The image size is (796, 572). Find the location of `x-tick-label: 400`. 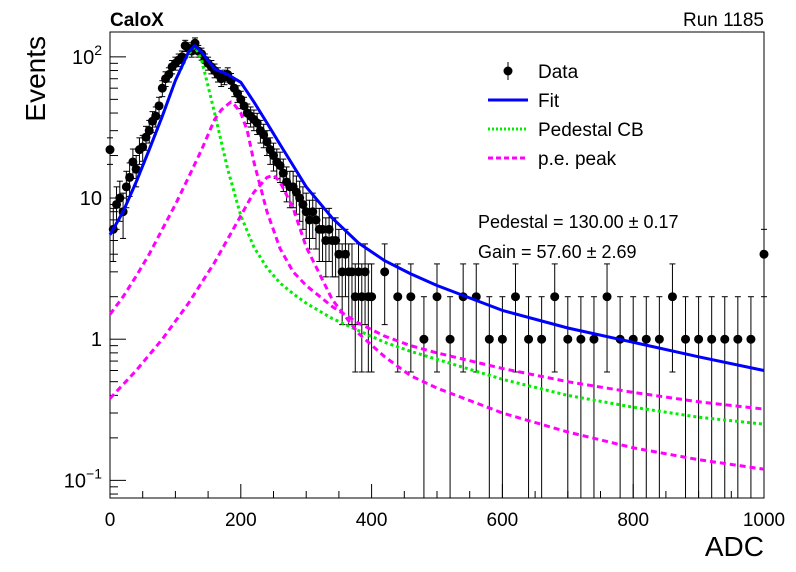

x-tick-label: 400 is located at coordinates (372, 520).